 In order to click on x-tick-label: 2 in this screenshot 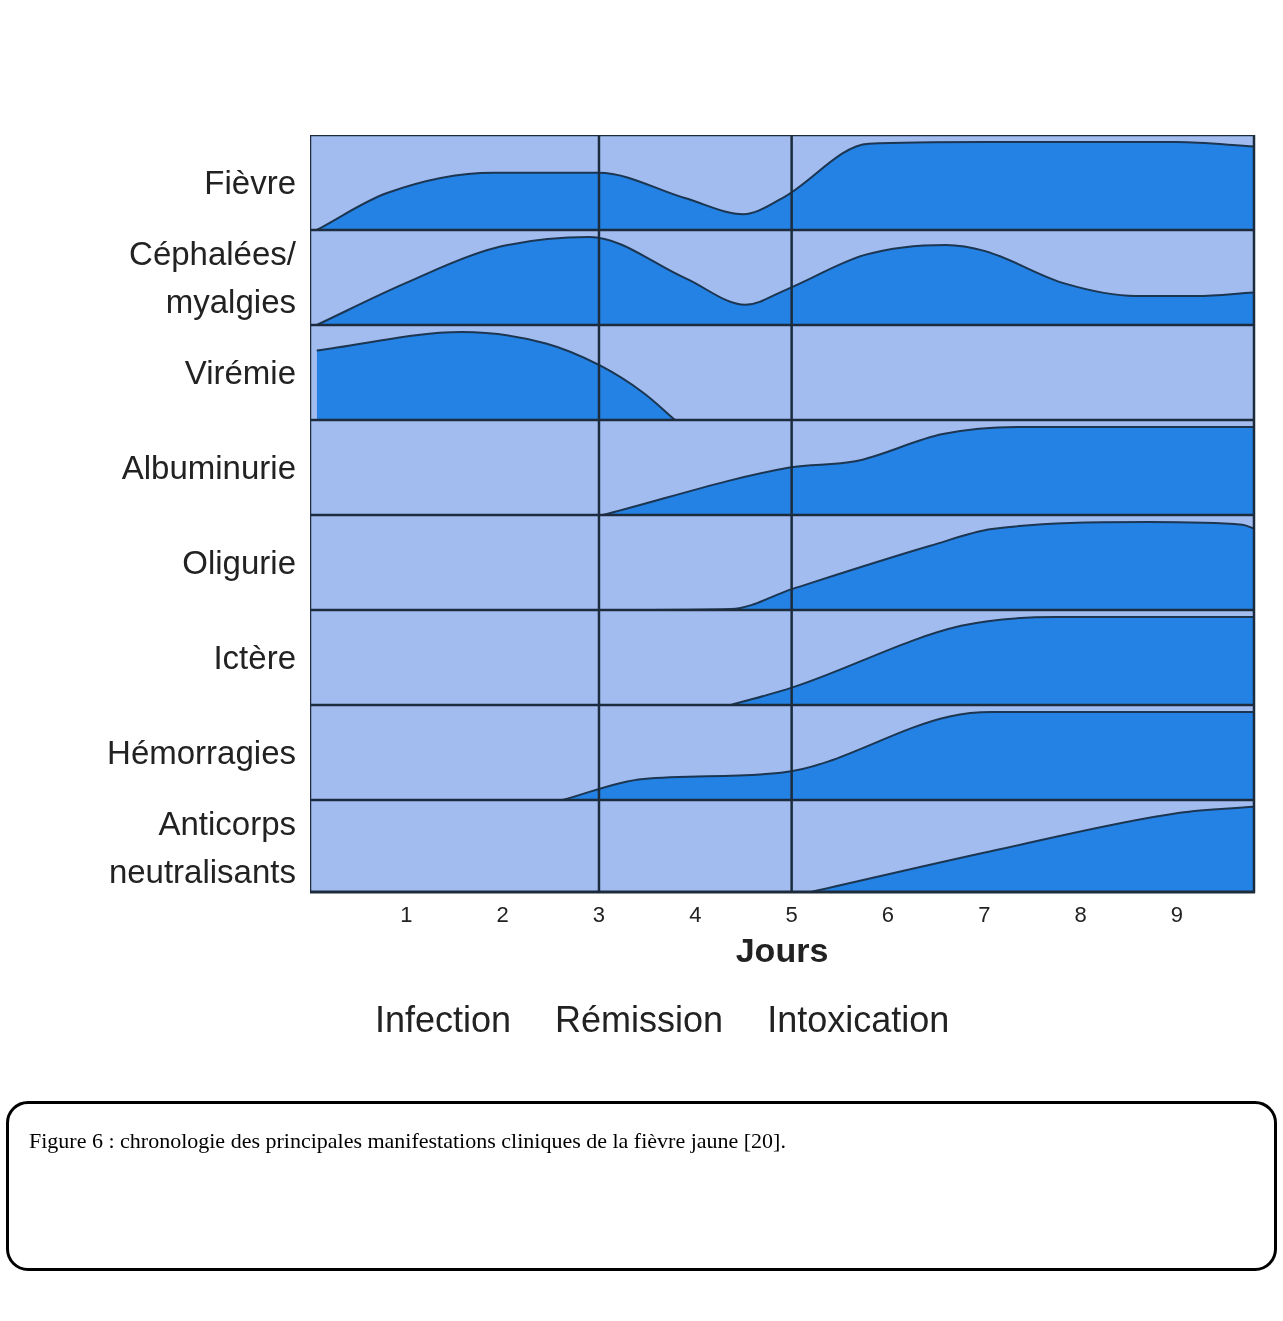, I will do `click(502, 915)`.